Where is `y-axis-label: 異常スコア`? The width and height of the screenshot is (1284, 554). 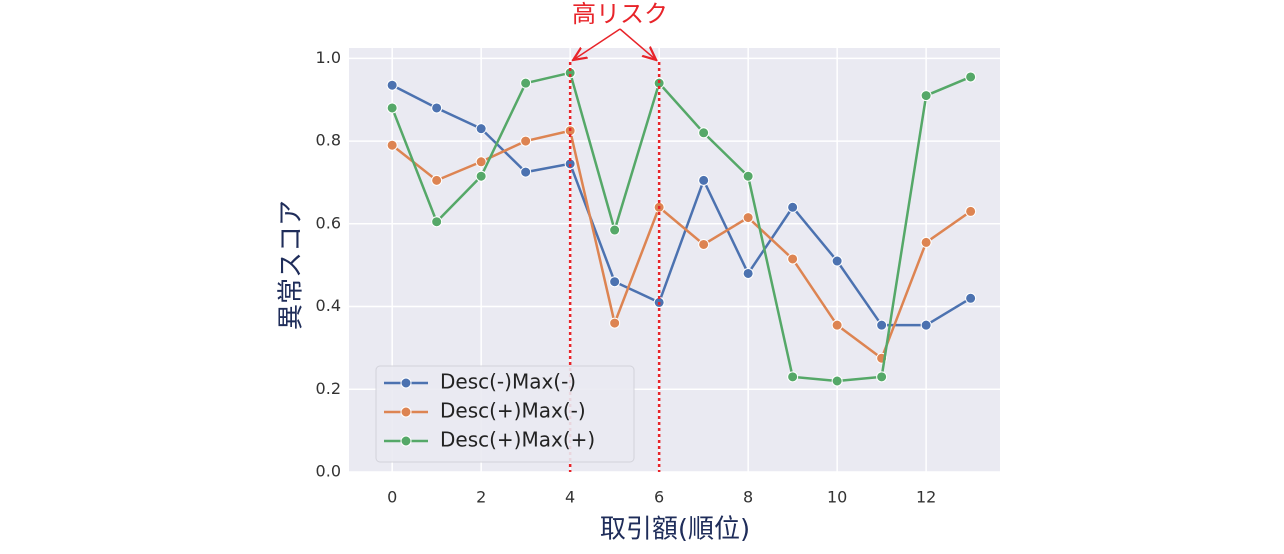 y-axis-label: 異常スコア is located at coordinates (292, 265).